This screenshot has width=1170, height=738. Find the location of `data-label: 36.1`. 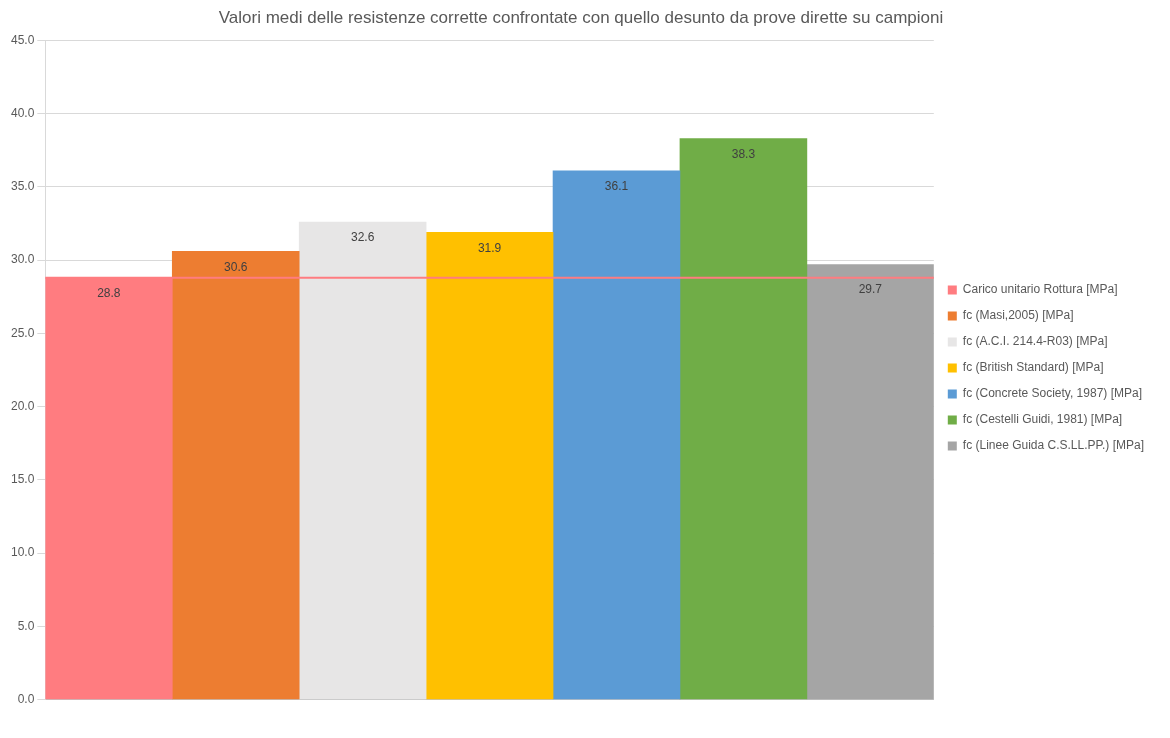

data-label: 36.1 is located at coordinates (616, 186).